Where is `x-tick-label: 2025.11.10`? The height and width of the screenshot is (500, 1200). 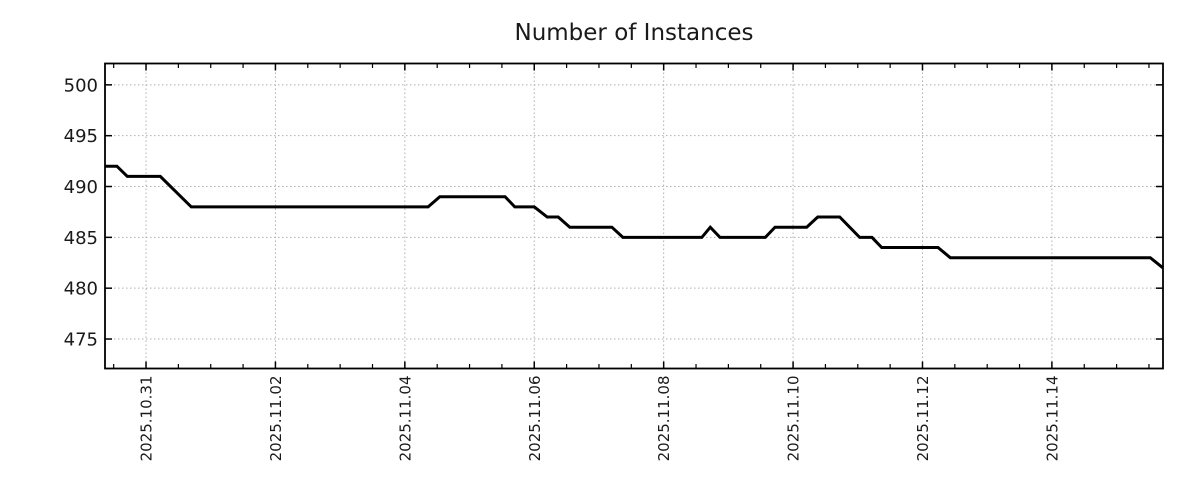
x-tick-label: 2025.11.10 is located at coordinates (794, 419).